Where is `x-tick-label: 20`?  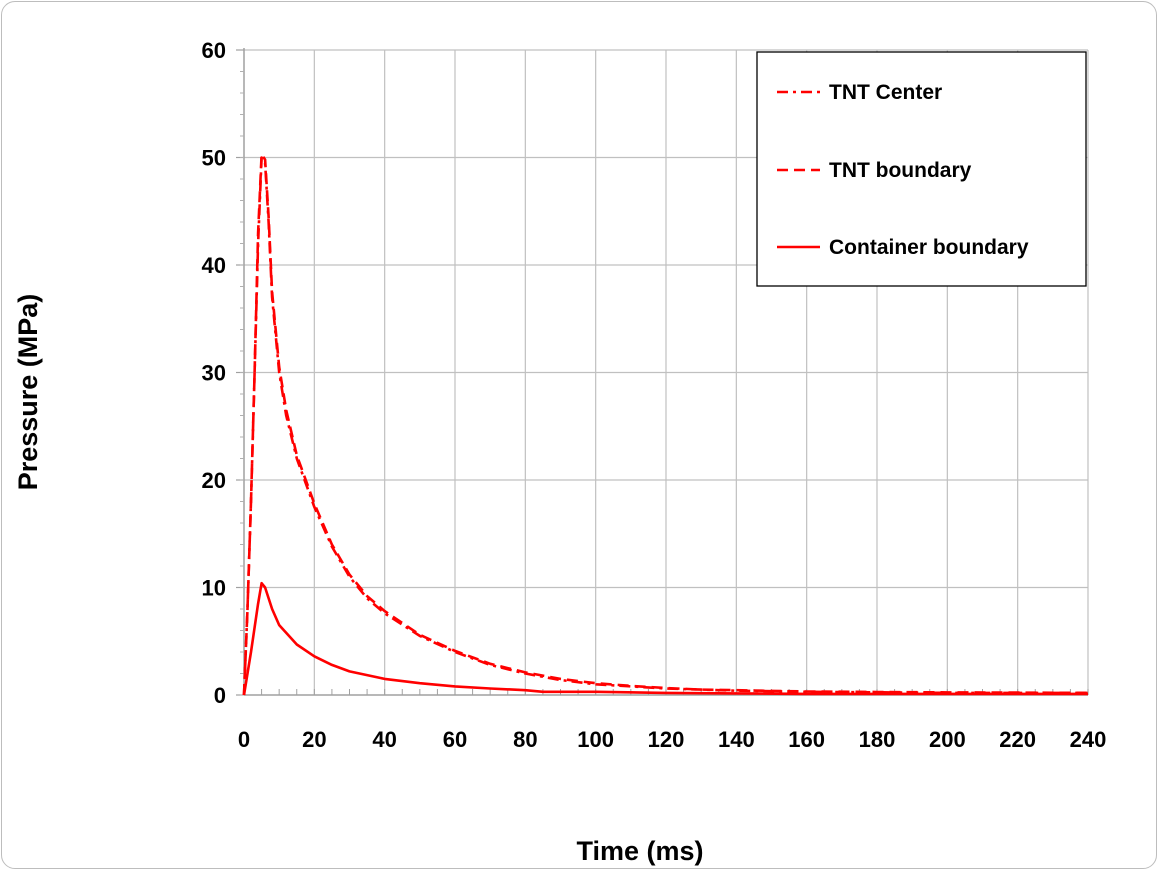 x-tick-label: 20 is located at coordinates (314, 739).